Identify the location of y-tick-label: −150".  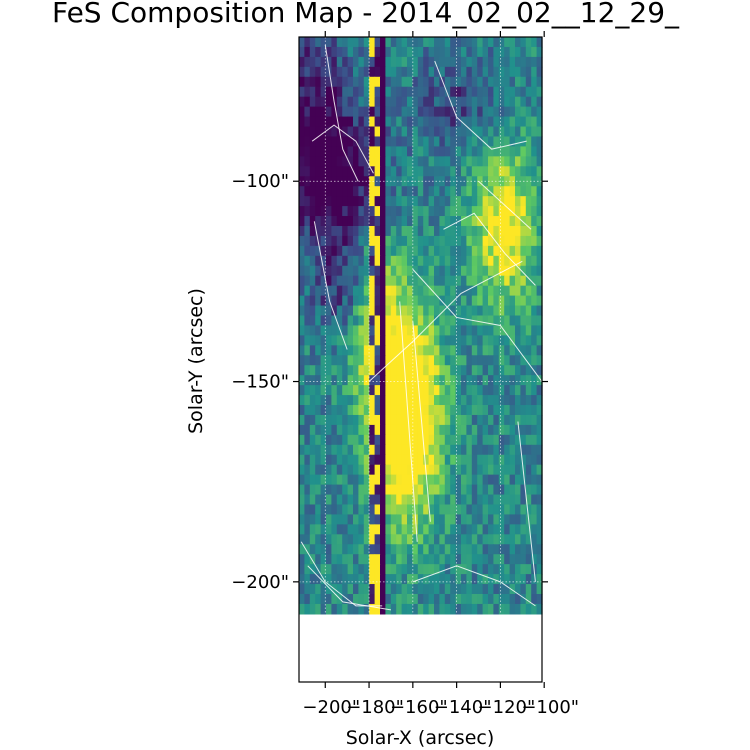
(260, 382).